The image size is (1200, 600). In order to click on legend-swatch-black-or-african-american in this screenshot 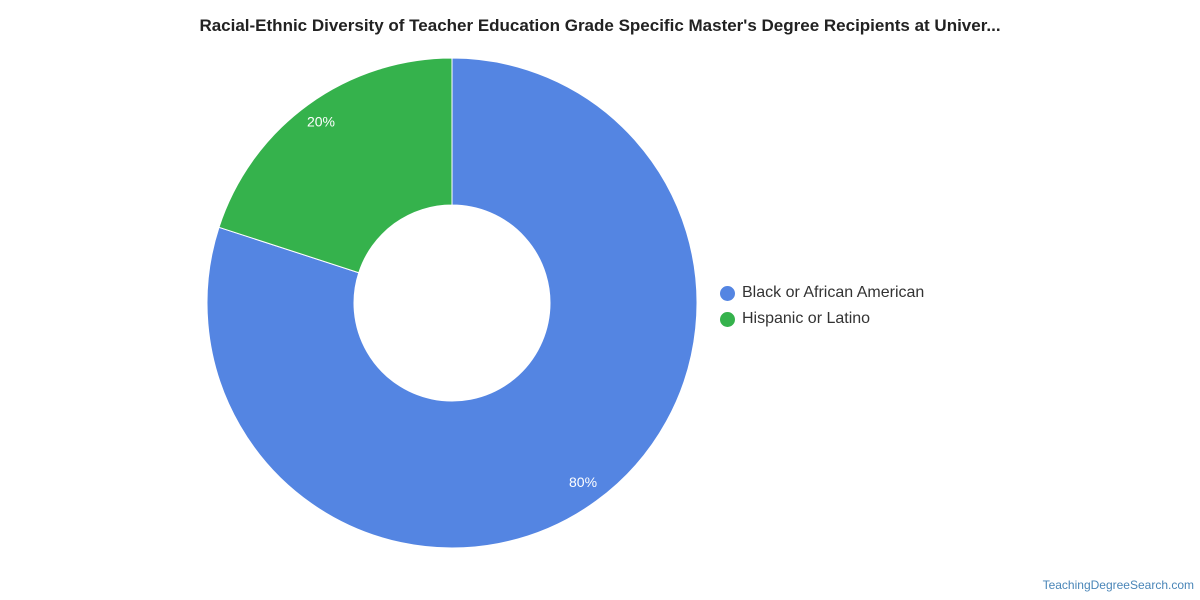, I will do `click(727, 293)`.